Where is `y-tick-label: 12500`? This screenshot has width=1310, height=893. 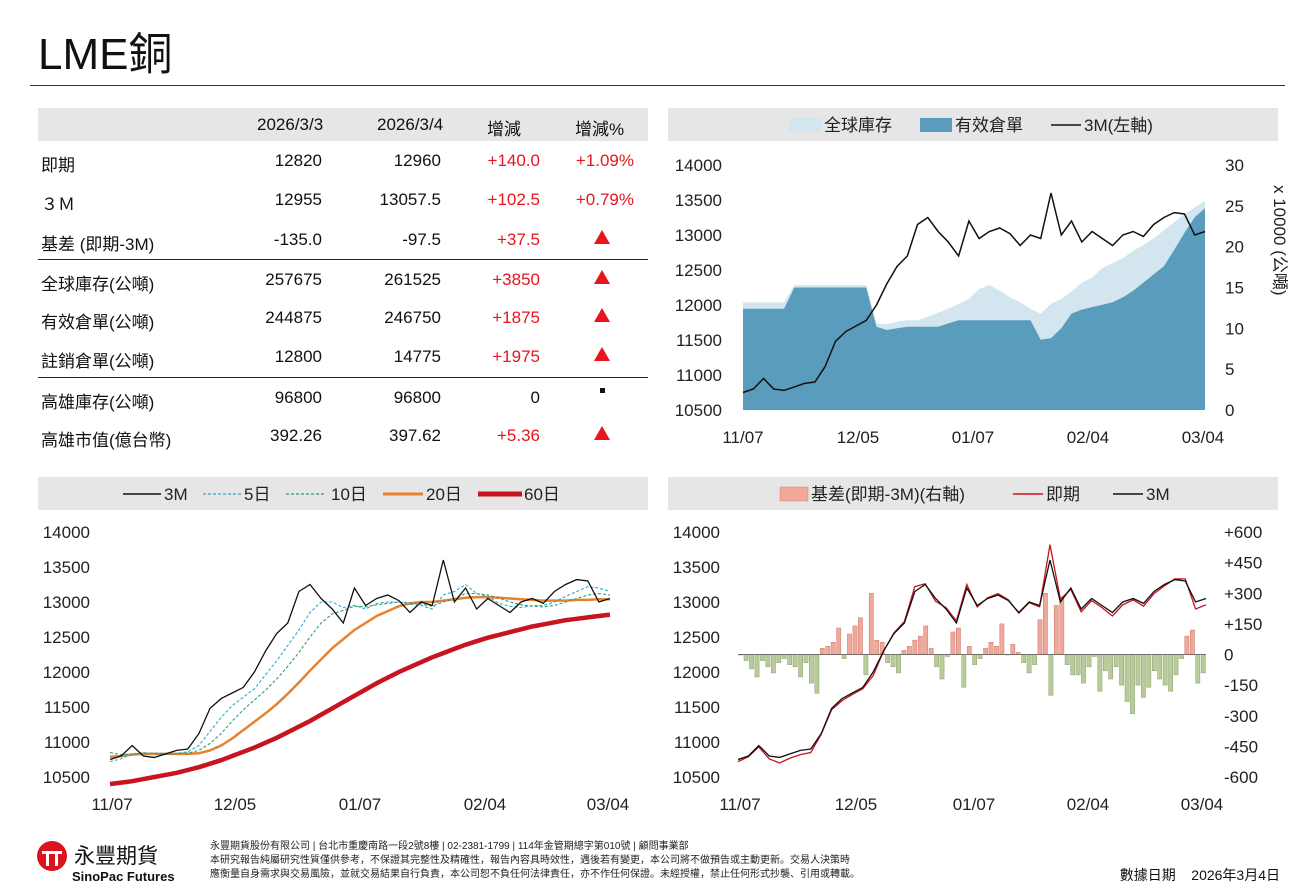 y-tick-label: 12500 is located at coordinates (66, 637).